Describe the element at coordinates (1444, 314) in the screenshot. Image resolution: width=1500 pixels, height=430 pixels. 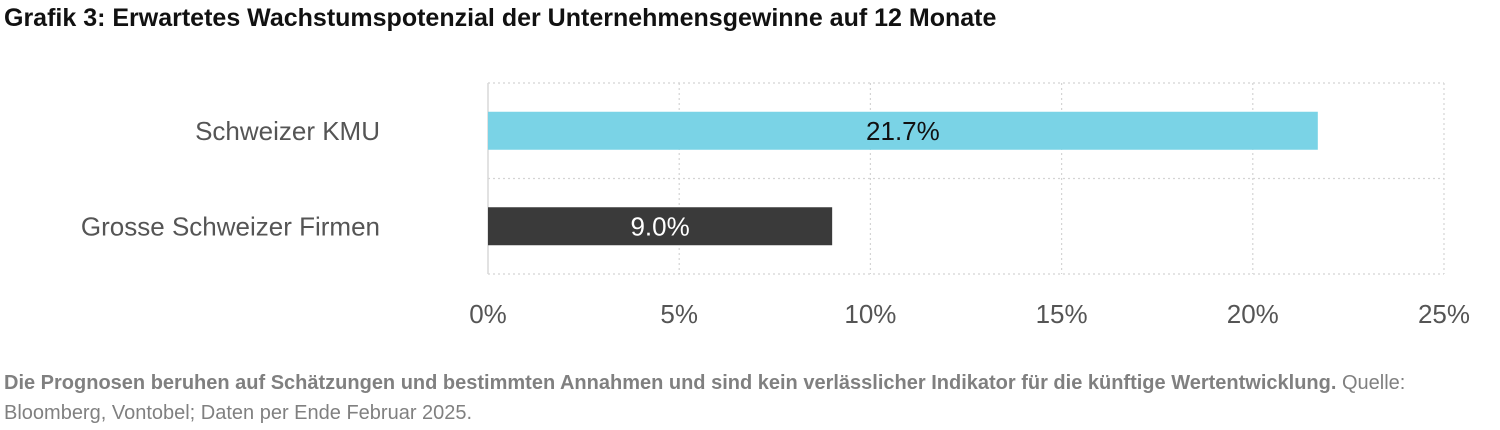
I see `x-tick-label: 25%` at that location.